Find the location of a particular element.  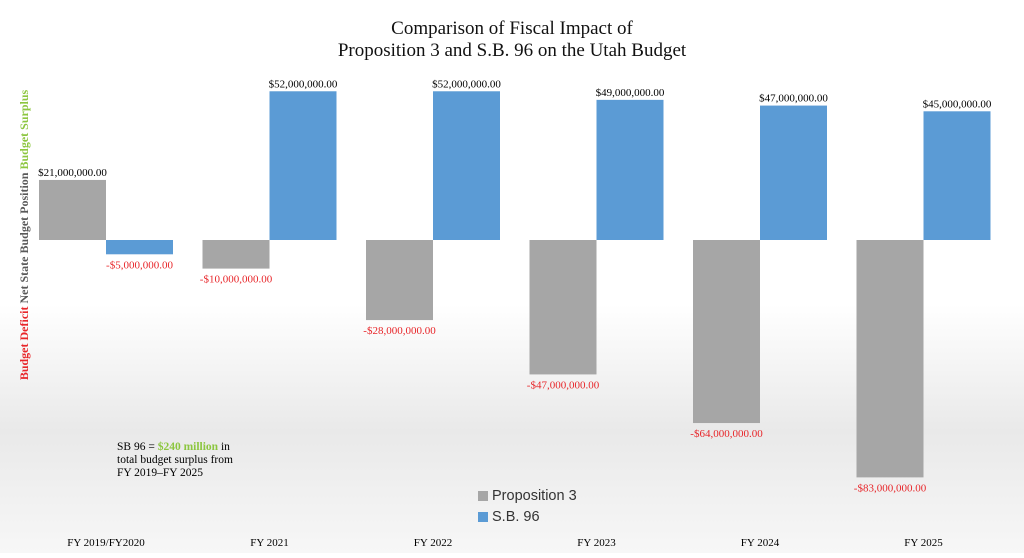

data-label-sb96-5: $45,000,000.00 is located at coordinates (957, 104).